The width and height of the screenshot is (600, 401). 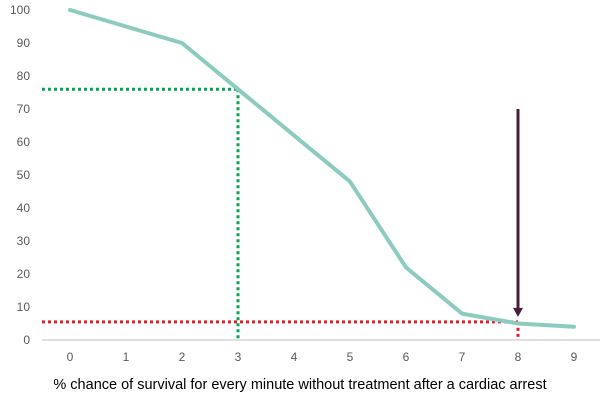 What do you see at coordinates (24, 43) in the screenshot?
I see `y-tick-label: 90` at bounding box center [24, 43].